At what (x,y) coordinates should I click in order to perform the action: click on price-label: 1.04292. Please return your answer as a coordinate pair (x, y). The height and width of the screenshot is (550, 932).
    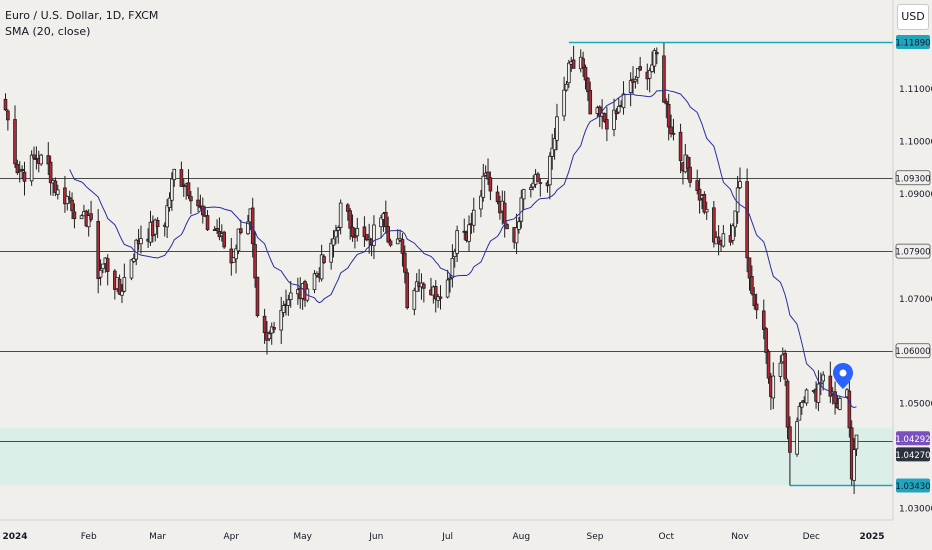
    Looking at the image, I should click on (913, 438).